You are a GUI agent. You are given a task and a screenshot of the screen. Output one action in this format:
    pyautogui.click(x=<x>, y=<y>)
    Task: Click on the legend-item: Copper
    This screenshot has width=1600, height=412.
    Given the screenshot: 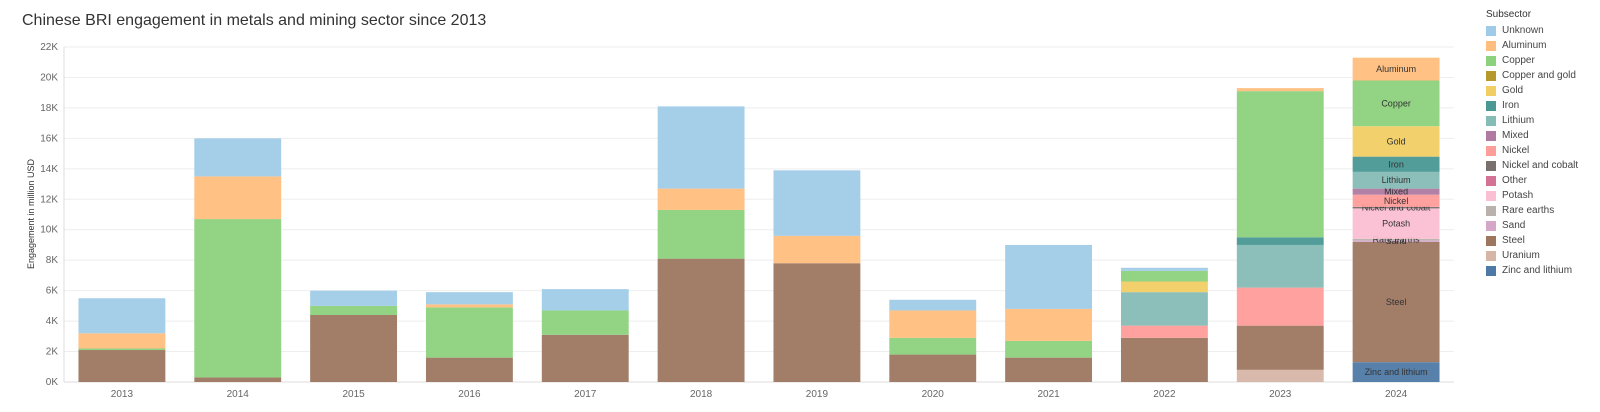 What is the action you would take?
    pyautogui.click(x=1541, y=60)
    